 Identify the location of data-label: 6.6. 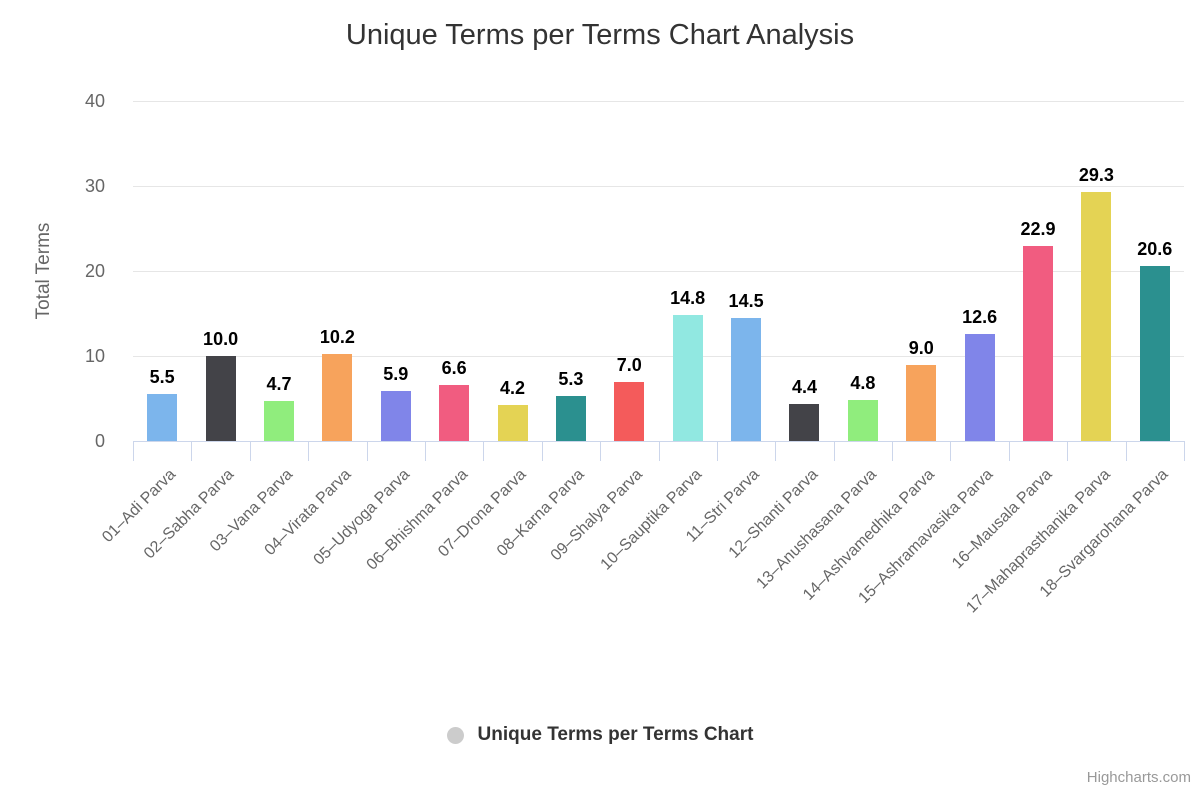
(454, 367).